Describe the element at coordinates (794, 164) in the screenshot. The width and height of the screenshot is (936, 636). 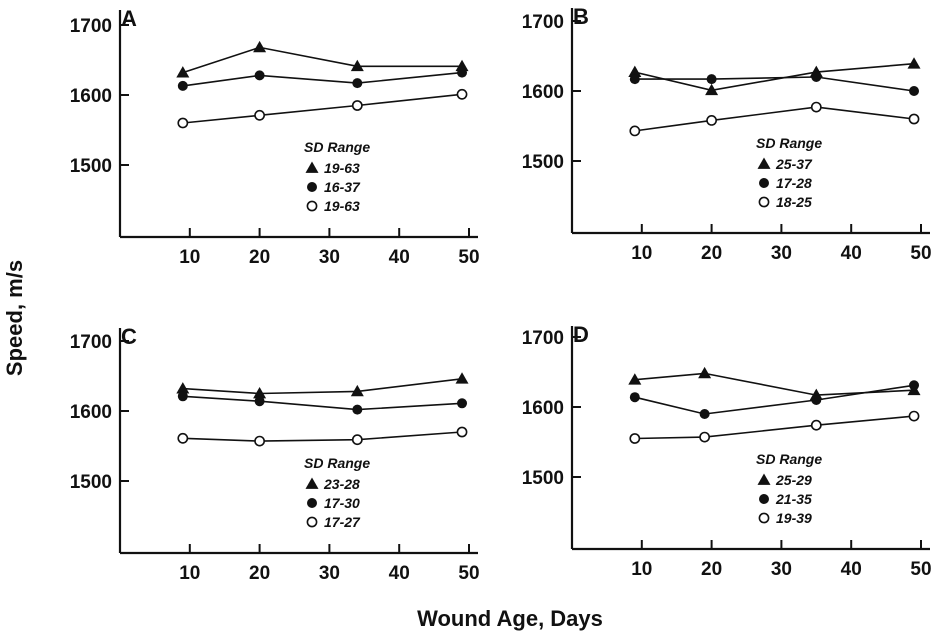
I see `legend-entry: 25-37` at that location.